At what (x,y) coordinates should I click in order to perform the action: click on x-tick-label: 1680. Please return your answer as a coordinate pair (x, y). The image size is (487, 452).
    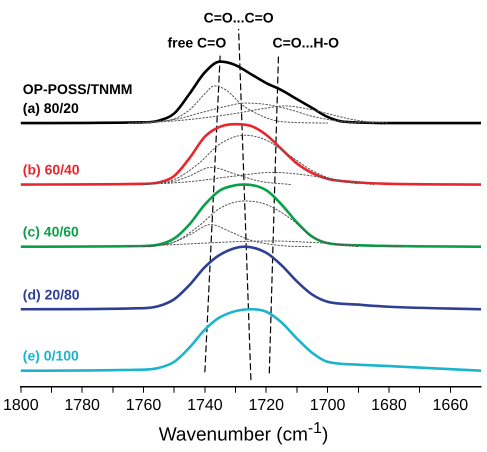
    Looking at the image, I should click on (389, 405).